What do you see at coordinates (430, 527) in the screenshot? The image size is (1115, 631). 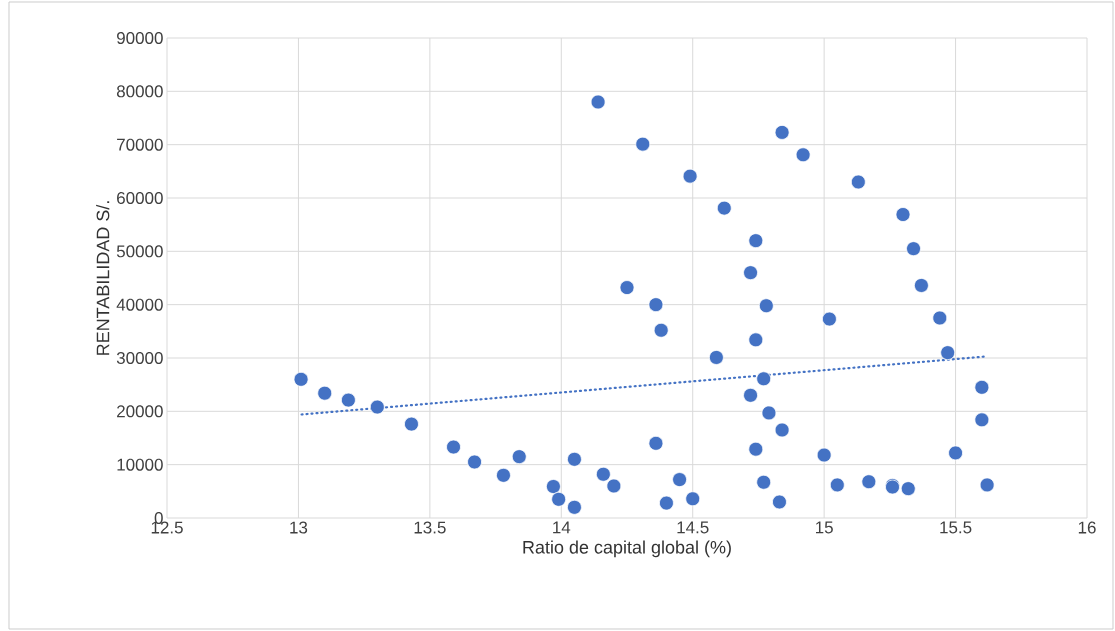 I see `x-tick-label: 13.5` at bounding box center [430, 527].